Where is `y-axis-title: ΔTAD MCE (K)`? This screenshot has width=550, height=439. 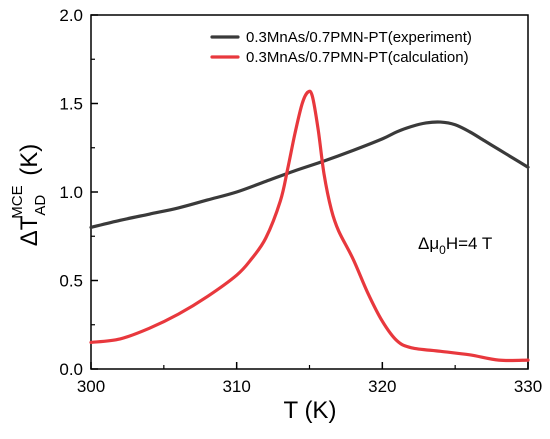
y-axis-title: ΔTAD MCE (K) is located at coordinates (29, 195).